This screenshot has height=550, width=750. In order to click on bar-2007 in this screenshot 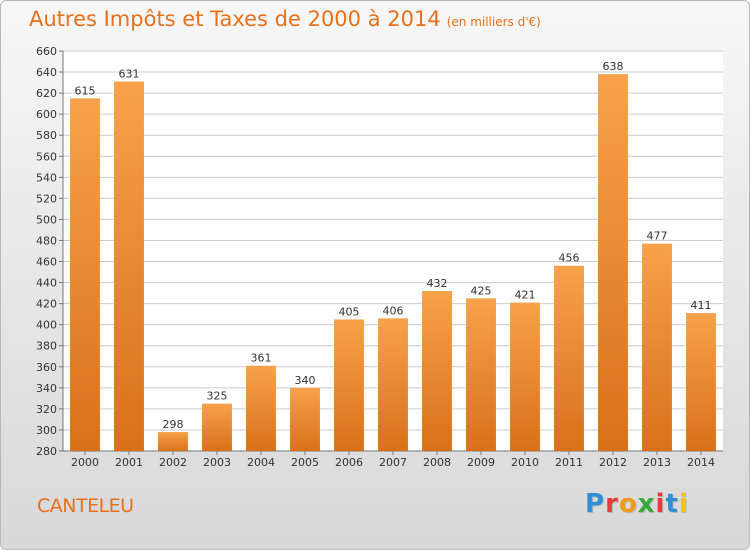, I will do `click(393, 384)`.